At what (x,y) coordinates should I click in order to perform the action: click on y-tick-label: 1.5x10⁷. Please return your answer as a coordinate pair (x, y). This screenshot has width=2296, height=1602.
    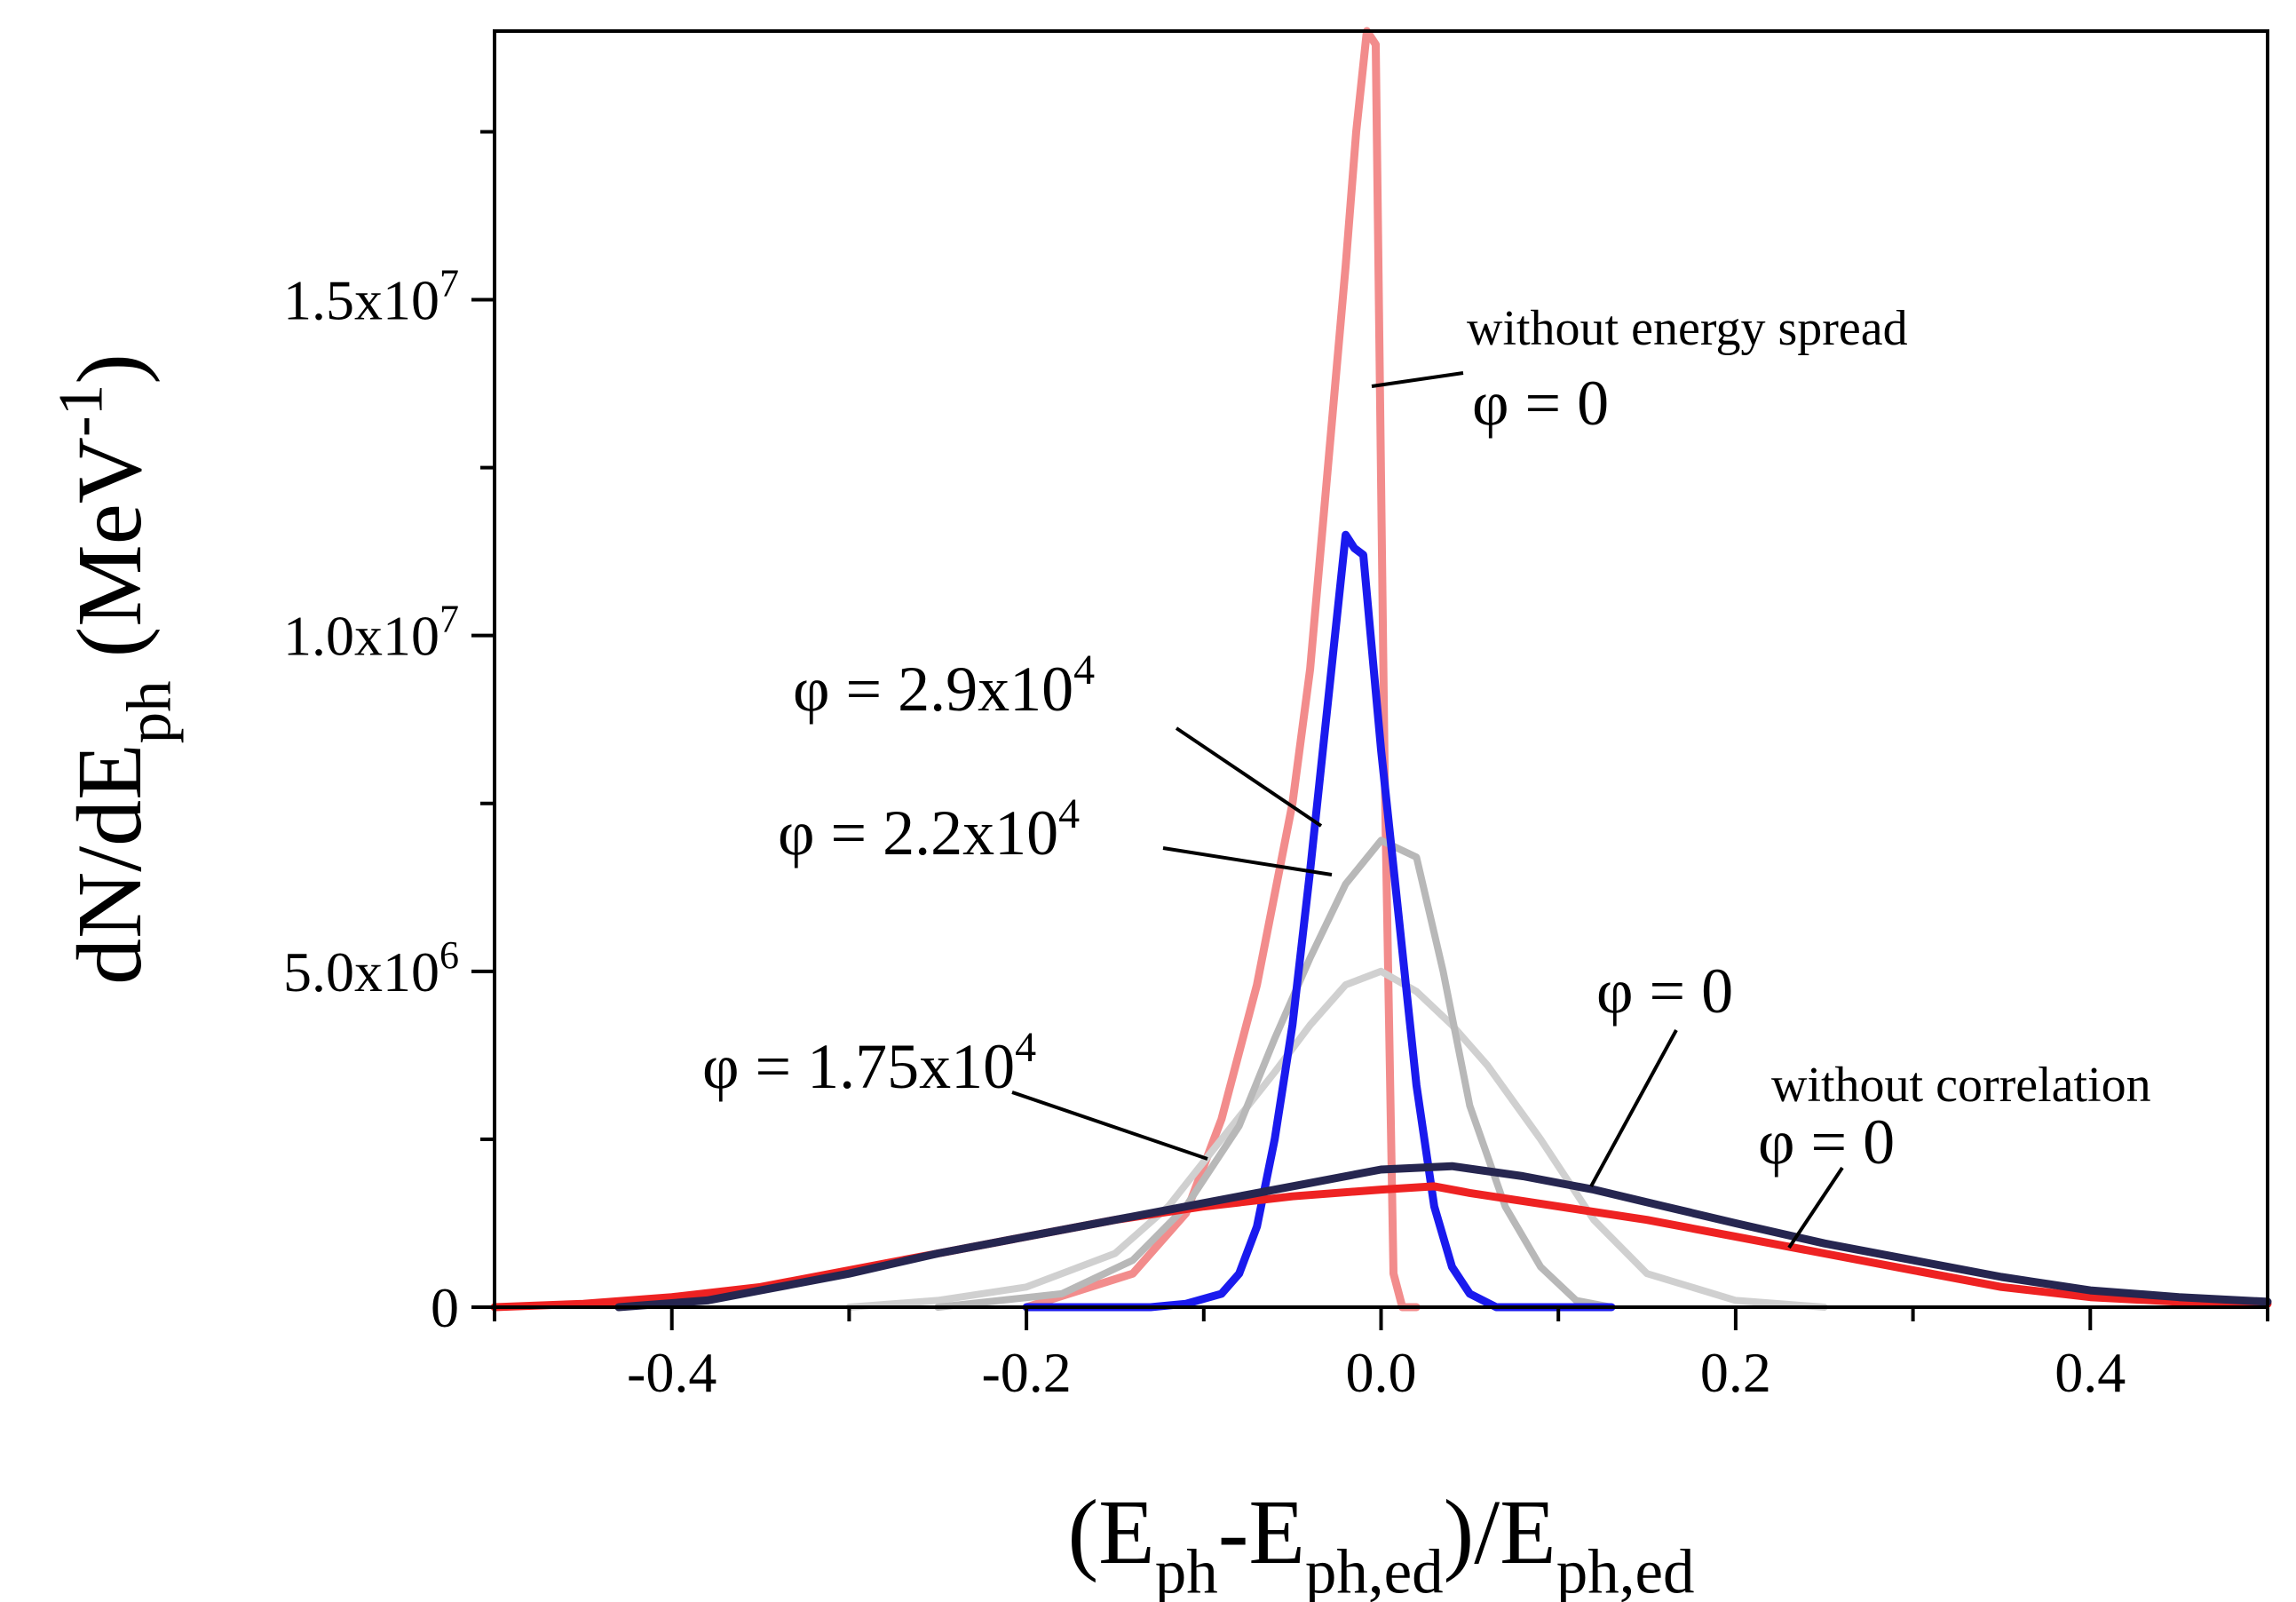
    Looking at the image, I should click on (371, 297).